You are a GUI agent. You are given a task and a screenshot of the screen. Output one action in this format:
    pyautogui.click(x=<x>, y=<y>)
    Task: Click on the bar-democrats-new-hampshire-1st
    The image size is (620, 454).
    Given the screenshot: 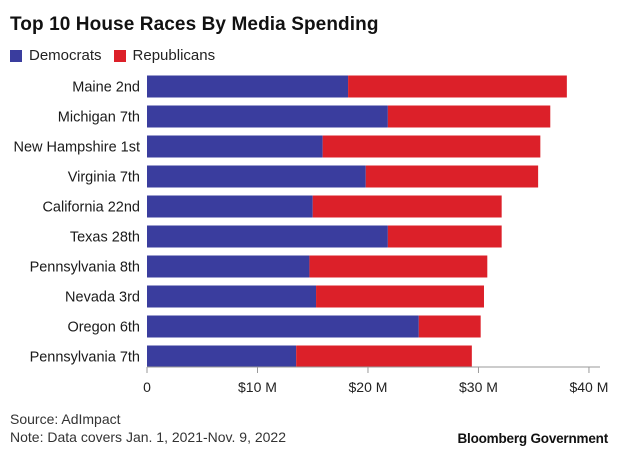 What is the action you would take?
    pyautogui.click(x=235, y=146)
    